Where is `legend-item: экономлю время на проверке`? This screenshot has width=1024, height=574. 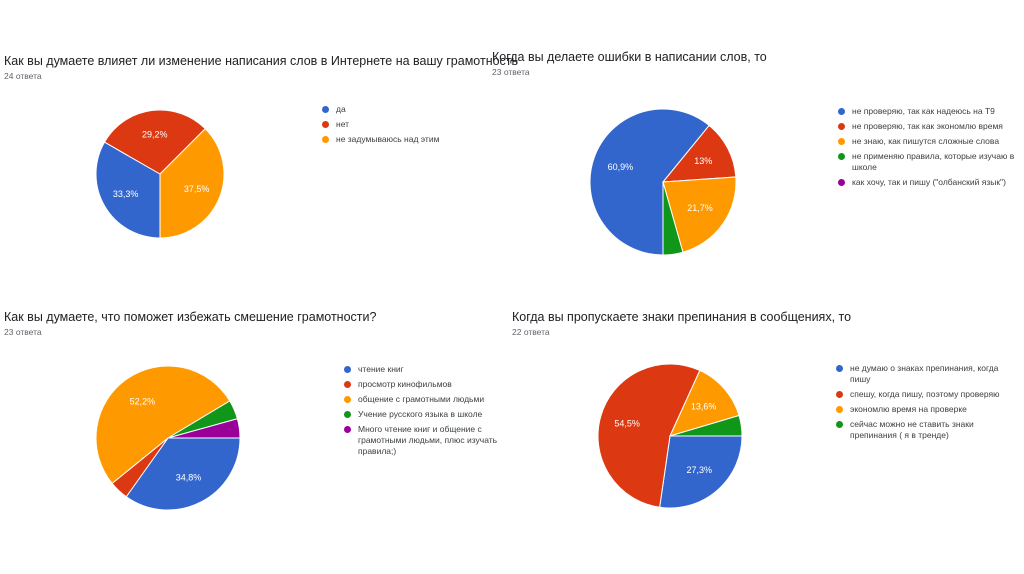 legend-item: экономлю время на проверке is located at coordinates (924, 409).